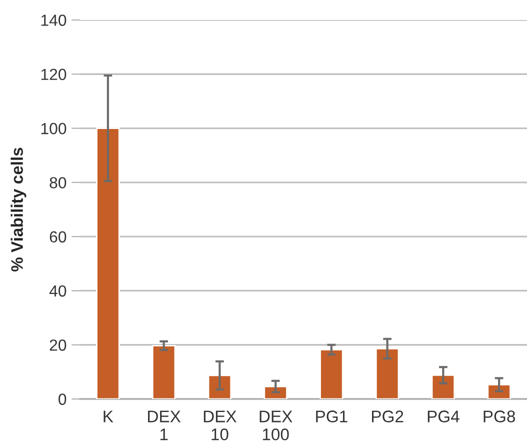 This screenshot has height=445, width=527. I want to click on x-tick-label: PG1, so click(332, 416).